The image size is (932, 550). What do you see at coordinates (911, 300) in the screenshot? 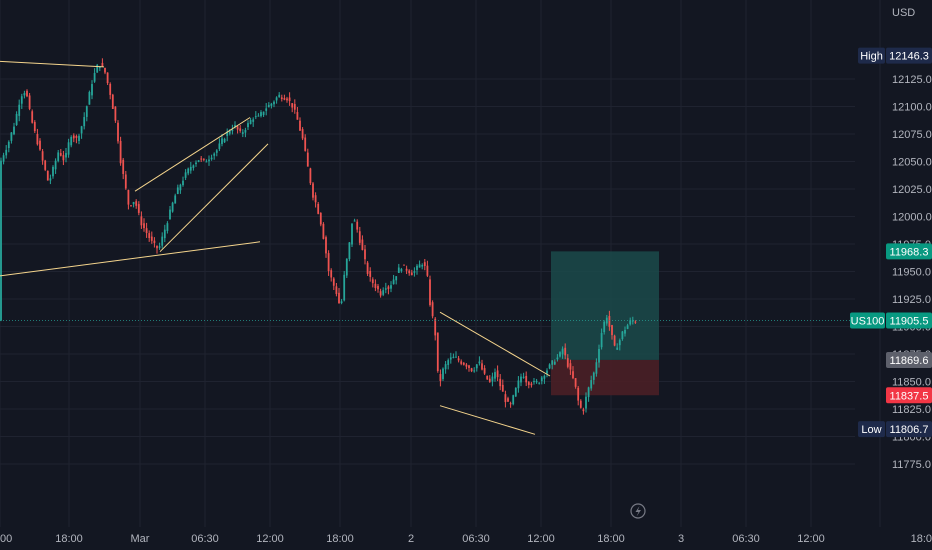
I see `price-tick-label: 11925.0` at bounding box center [911, 300].